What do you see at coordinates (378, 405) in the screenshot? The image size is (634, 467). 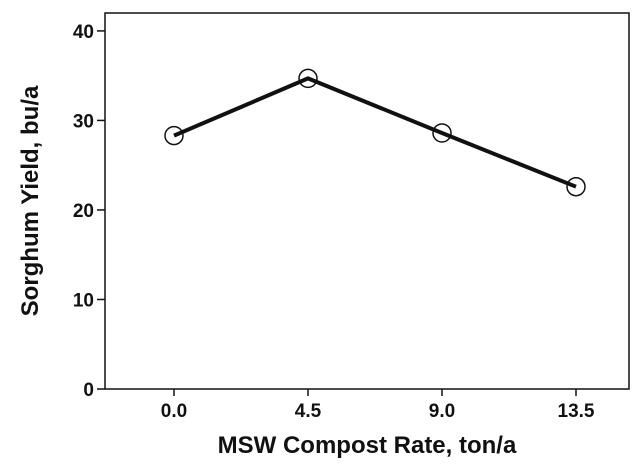 I see `x-axis-ticks: 0.0 4.5 9.0 13.5` at bounding box center [378, 405].